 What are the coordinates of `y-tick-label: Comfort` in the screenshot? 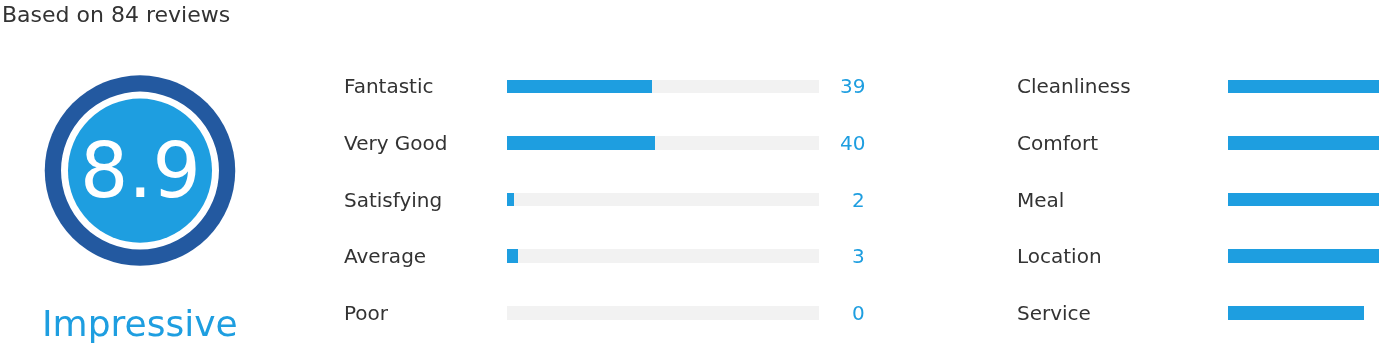 It's located at (1058, 143).